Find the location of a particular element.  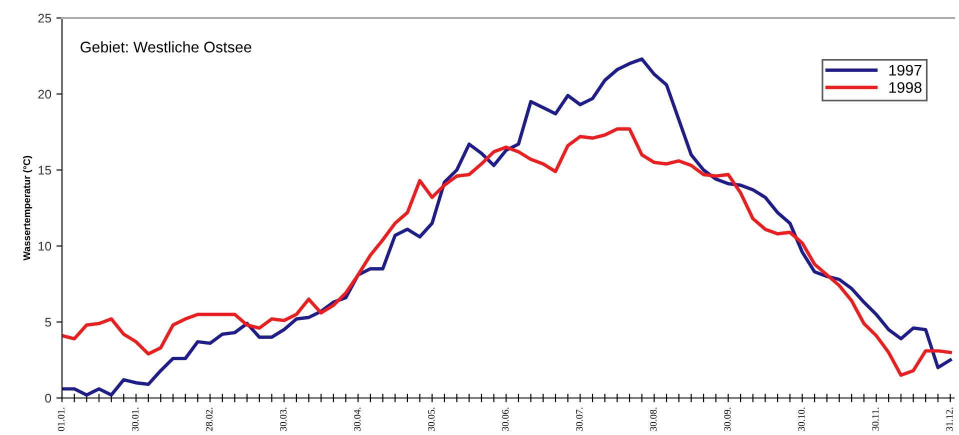

legend-label: 1997 is located at coordinates (905, 70).